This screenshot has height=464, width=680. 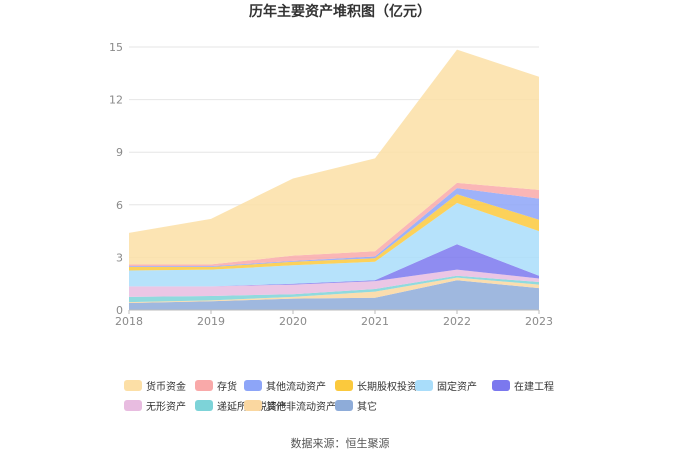 I want to click on legend-label: 其它, so click(x=367, y=406).